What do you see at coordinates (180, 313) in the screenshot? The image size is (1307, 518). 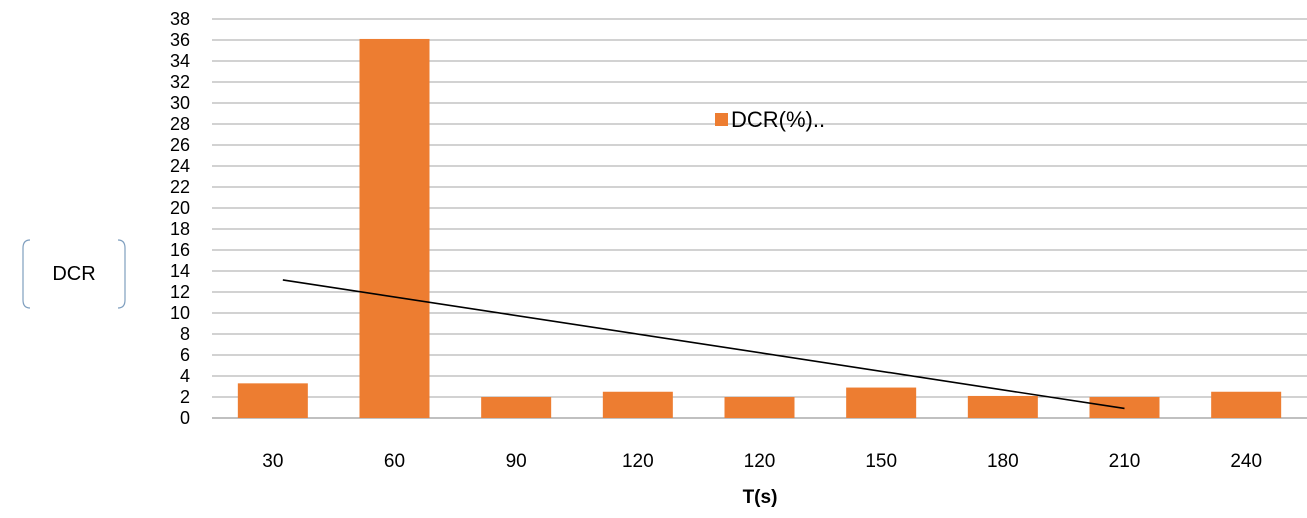 I see `y-tick-label: 10` at bounding box center [180, 313].